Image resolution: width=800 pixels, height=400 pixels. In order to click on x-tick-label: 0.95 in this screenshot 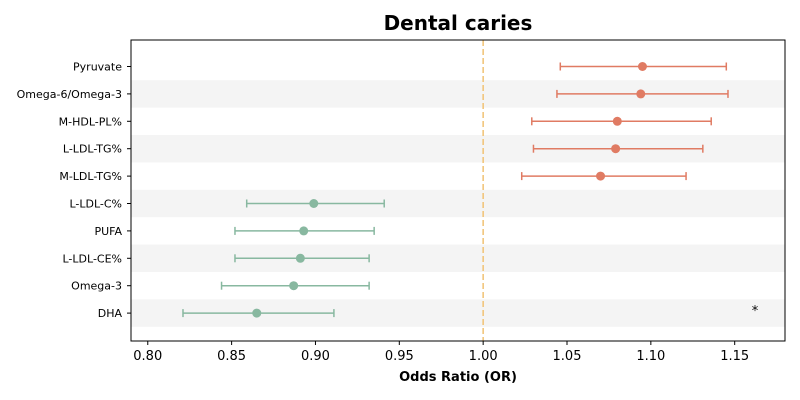, I will do `click(399, 356)`.